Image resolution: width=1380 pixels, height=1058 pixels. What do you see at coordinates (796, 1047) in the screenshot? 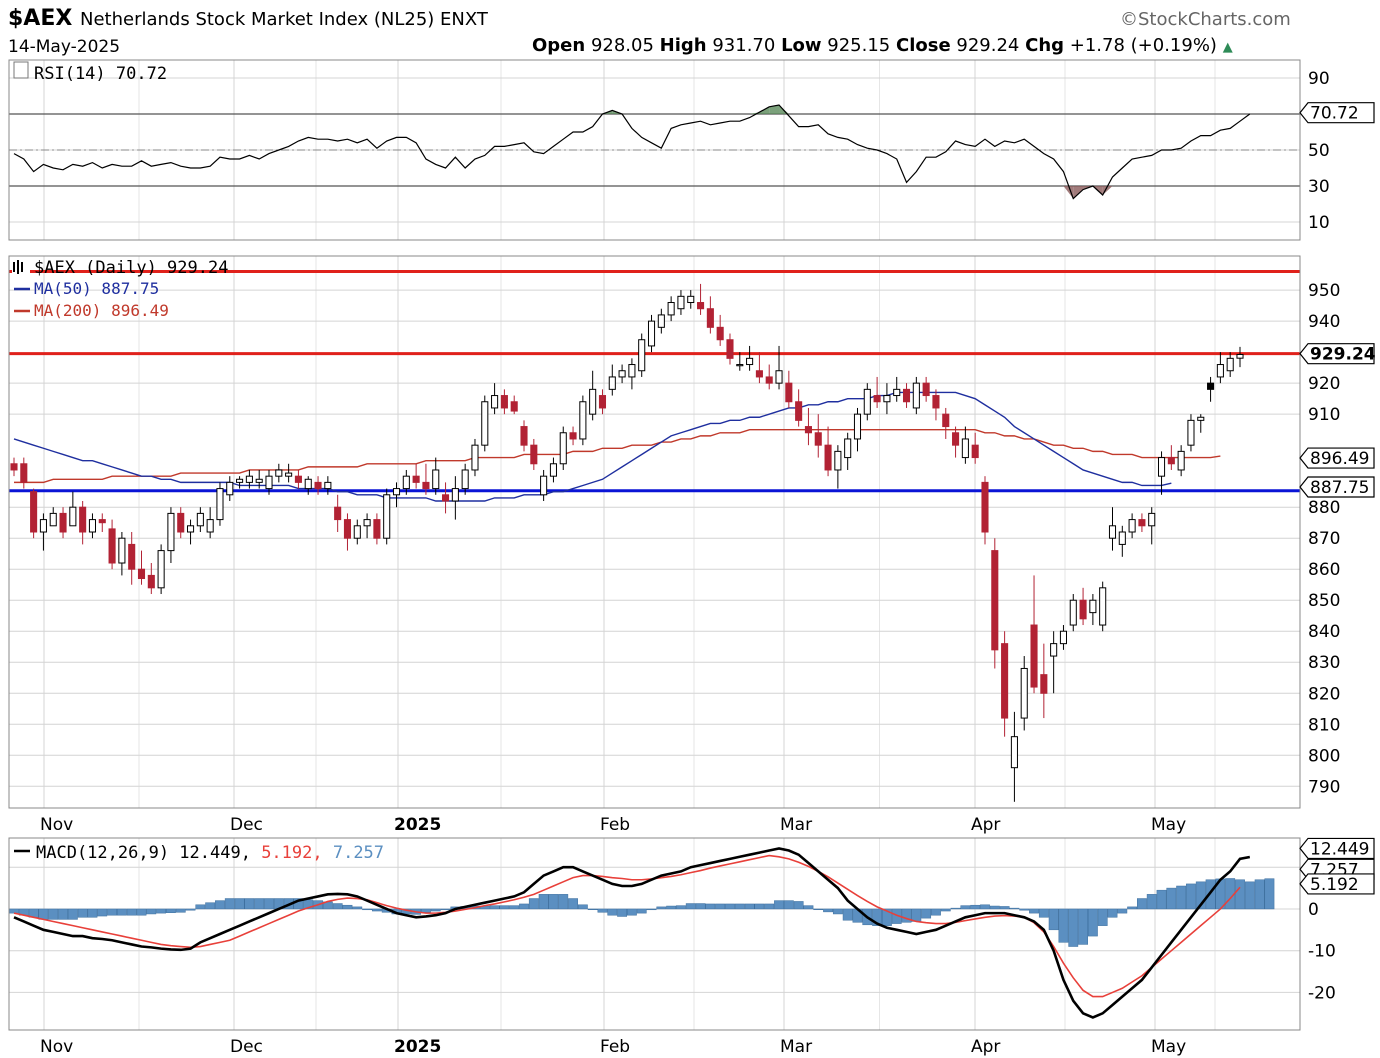
I see `x-axis-label: Mar` at bounding box center [796, 1047].